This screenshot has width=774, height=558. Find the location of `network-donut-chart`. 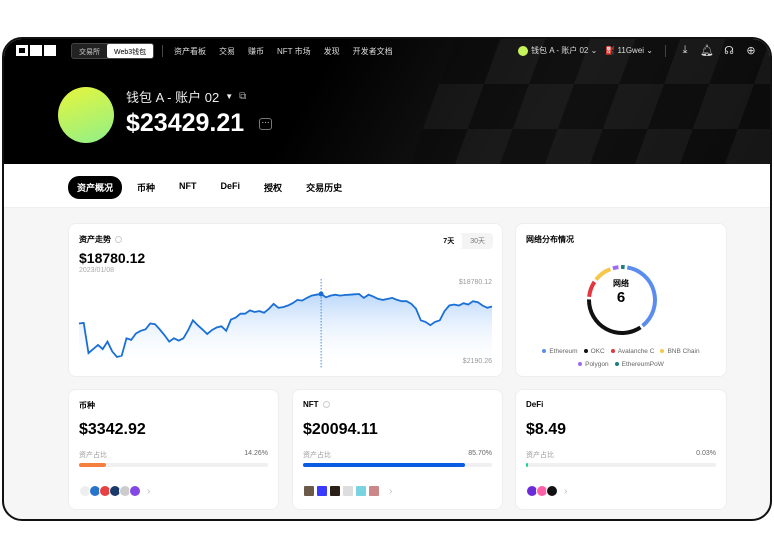

network-donut-chart is located at coordinates (622, 284).